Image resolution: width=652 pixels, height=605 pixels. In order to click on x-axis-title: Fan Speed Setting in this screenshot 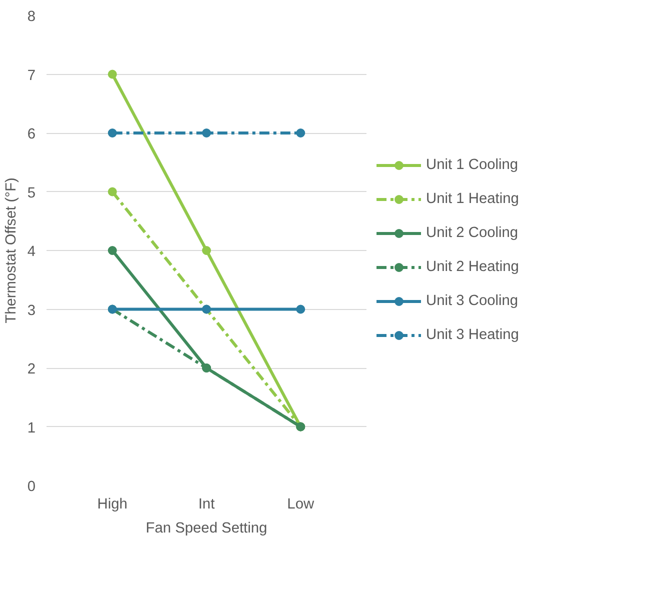, I will do `click(207, 528)`.